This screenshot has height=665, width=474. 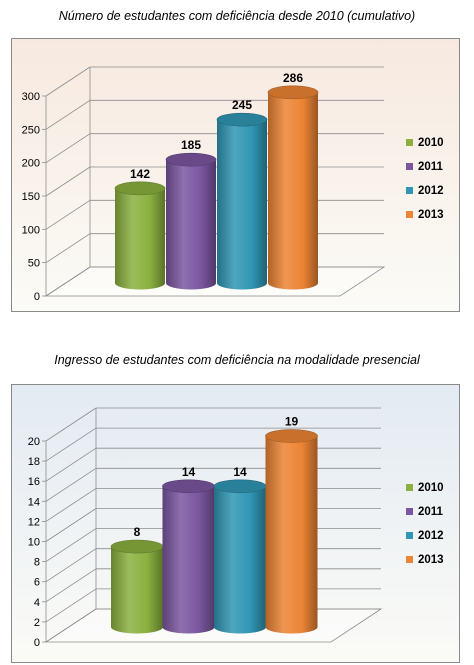 I want to click on y-tick-label: 150, so click(x=31, y=197).